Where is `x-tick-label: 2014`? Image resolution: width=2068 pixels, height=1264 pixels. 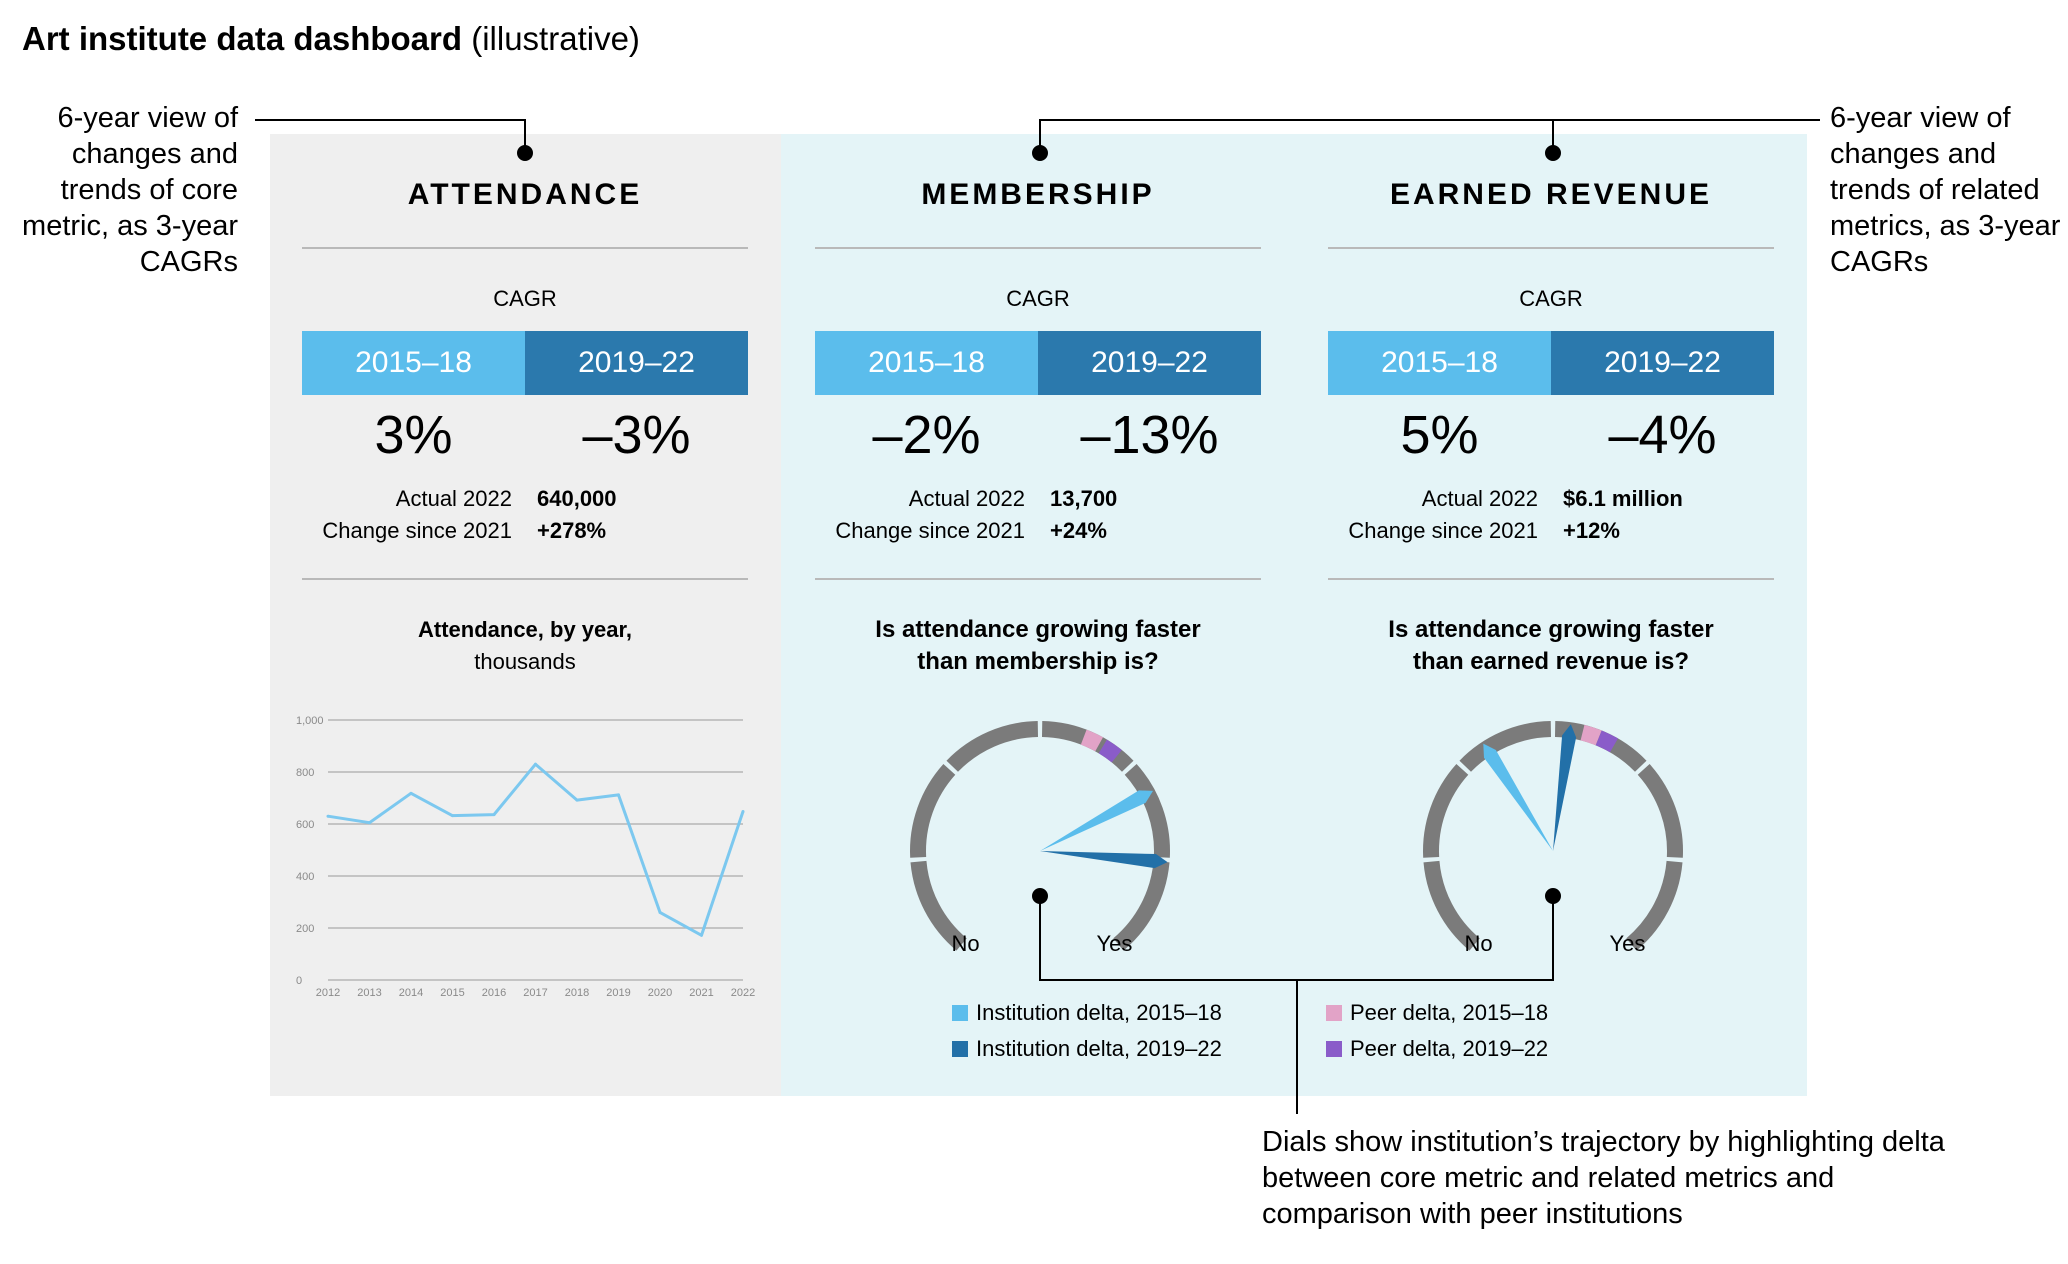
x-tick-label: 2014 is located at coordinates (411, 993).